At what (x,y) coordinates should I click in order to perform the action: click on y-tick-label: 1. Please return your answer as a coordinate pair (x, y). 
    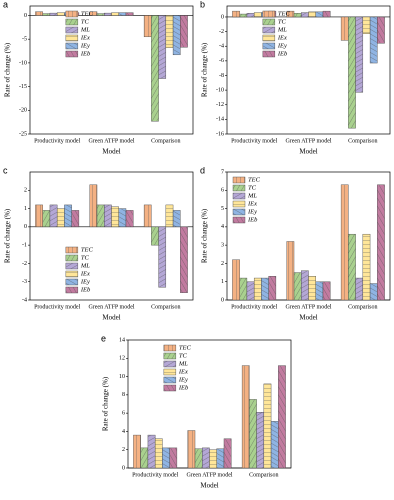
    Looking at the image, I should click on (25, 209).